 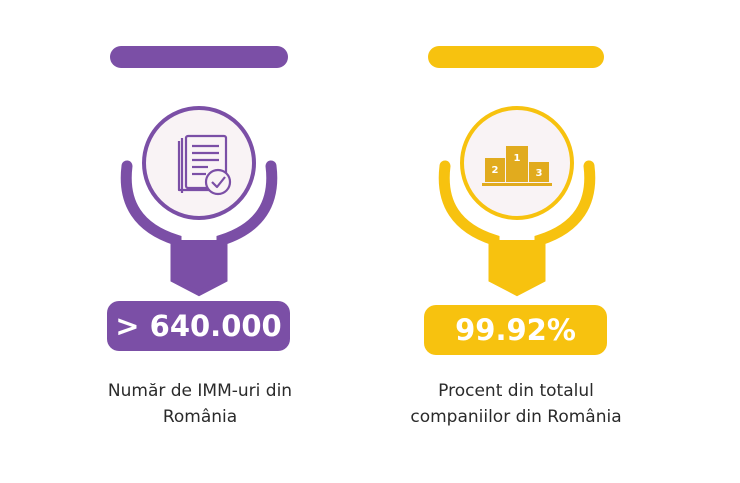 What do you see at coordinates (198, 326) in the screenshot?
I see `value-badge: > 640.000` at bounding box center [198, 326].